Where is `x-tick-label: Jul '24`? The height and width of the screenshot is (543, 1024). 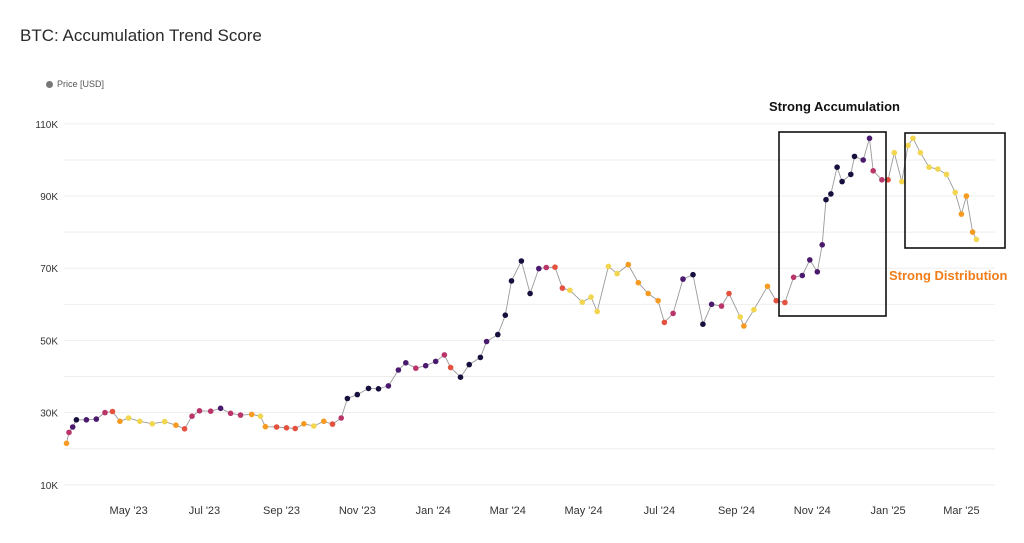 x-tick-label: Jul '24 is located at coordinates (659, 511).